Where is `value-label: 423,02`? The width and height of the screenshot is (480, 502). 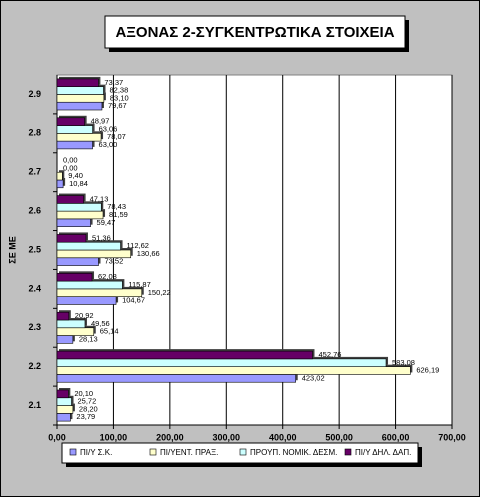
value-label: 423,02 is located at coordinates (313, 377).